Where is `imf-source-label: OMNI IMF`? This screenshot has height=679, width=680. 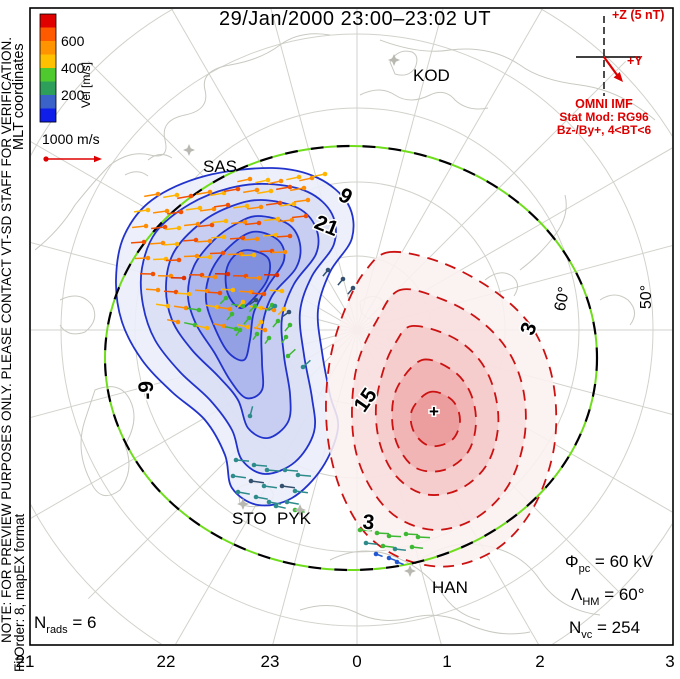
imf-source-label: OMNI IMF is located at coordinates (604, 104).